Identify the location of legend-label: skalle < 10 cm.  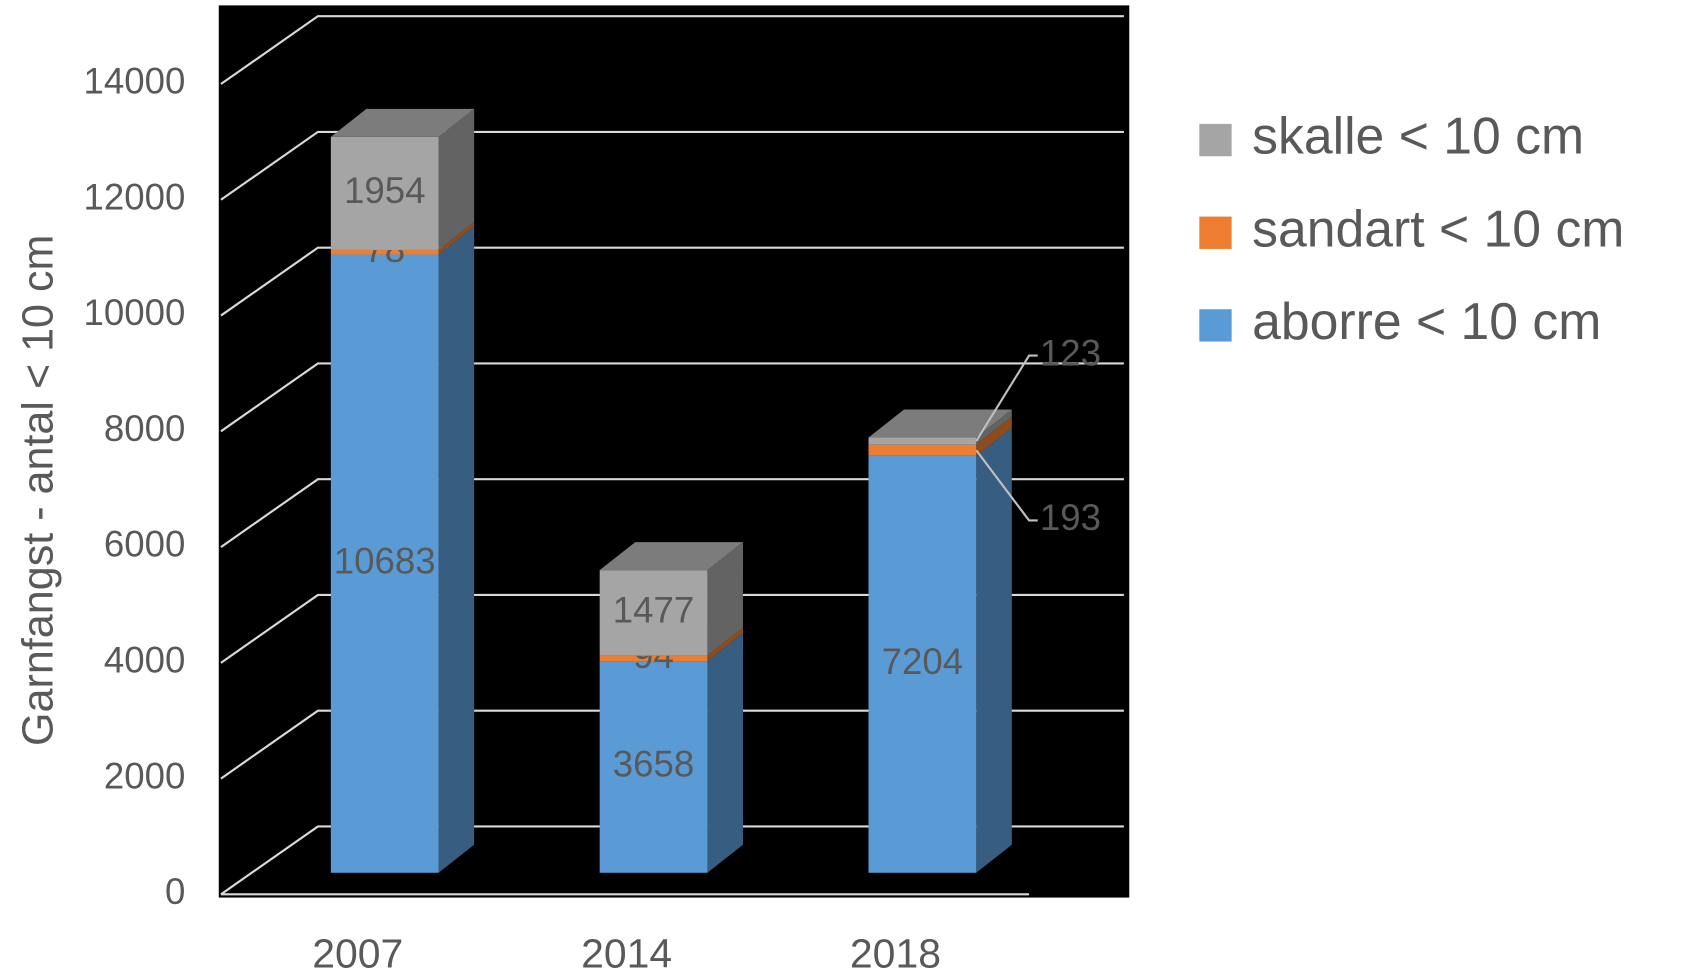
(1418, 136).